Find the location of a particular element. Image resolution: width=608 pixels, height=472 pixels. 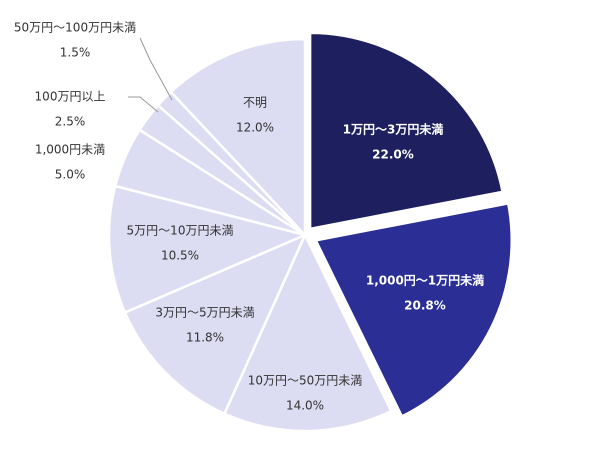

slice-label: 1,000円未満 is located at coordinates (70, 150).